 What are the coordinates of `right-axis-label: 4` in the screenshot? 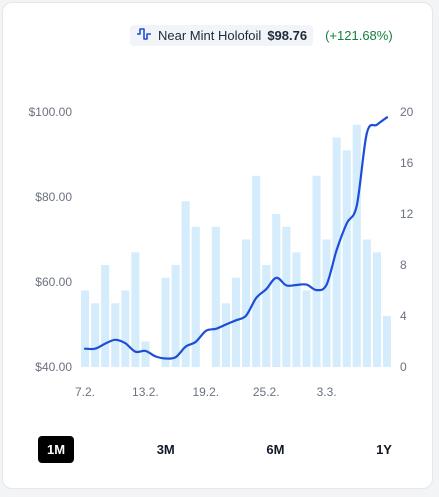 It's located at (403, 316).